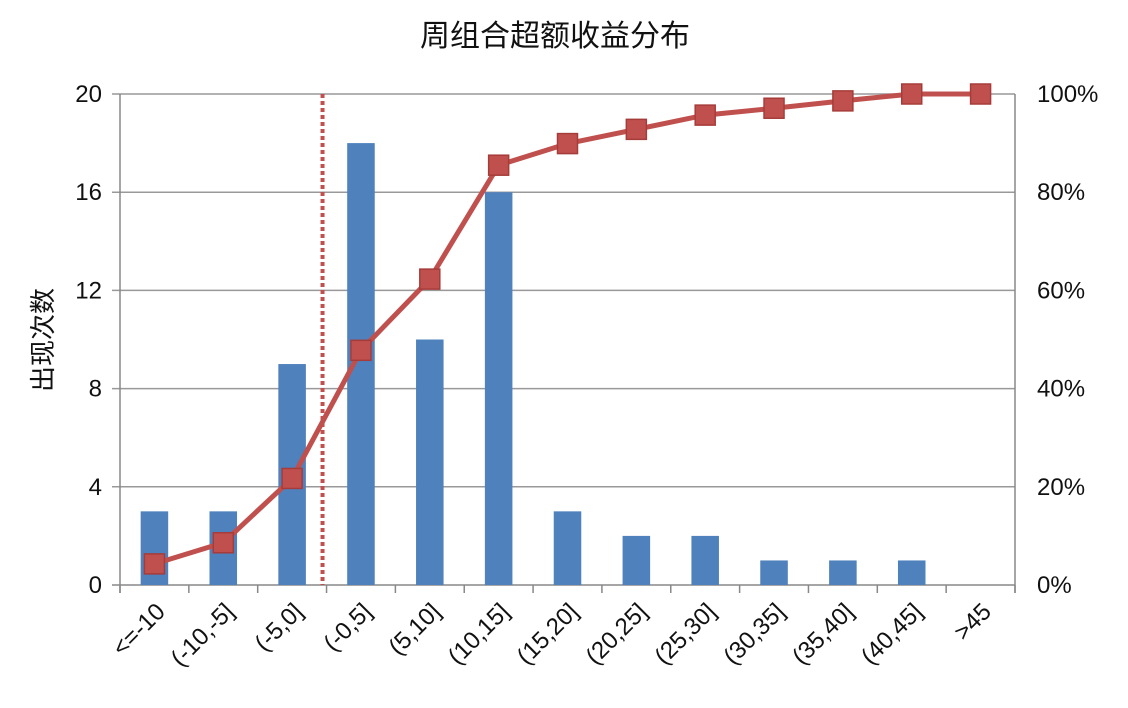 Image resolution: width=1128 pixels, height=708 pixels. Describe the element at coordinates (1067, 340) in the screenshot. I see `right-y-tick-labels: 0% 20% 40% 60% 80% 100%` at that location.